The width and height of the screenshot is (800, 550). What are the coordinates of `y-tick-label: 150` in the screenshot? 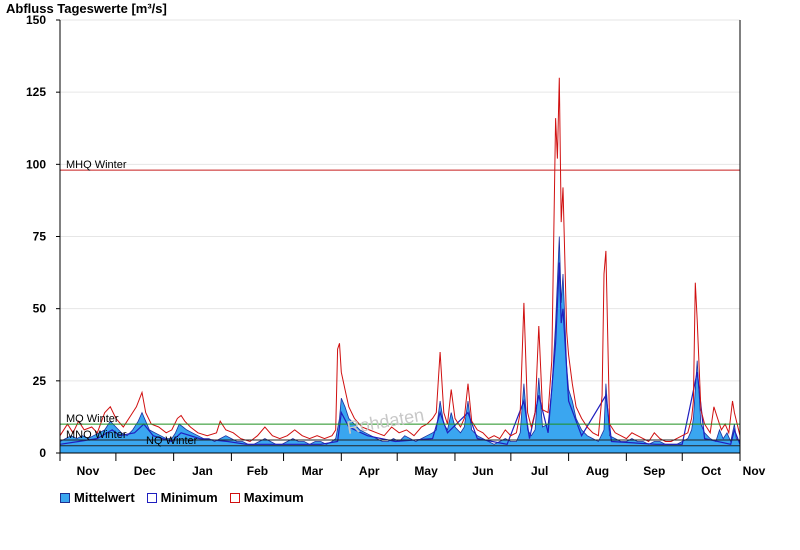 It's located at (36, 20).